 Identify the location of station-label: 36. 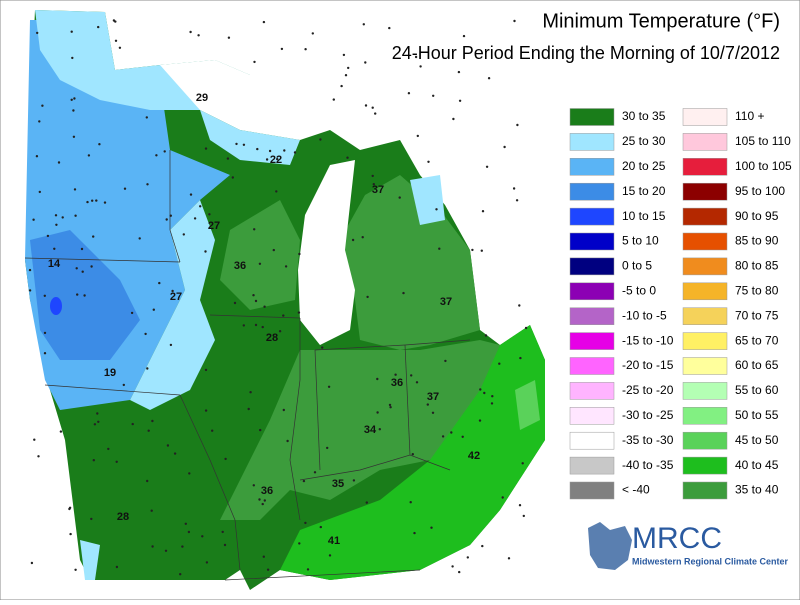
(240, 266).